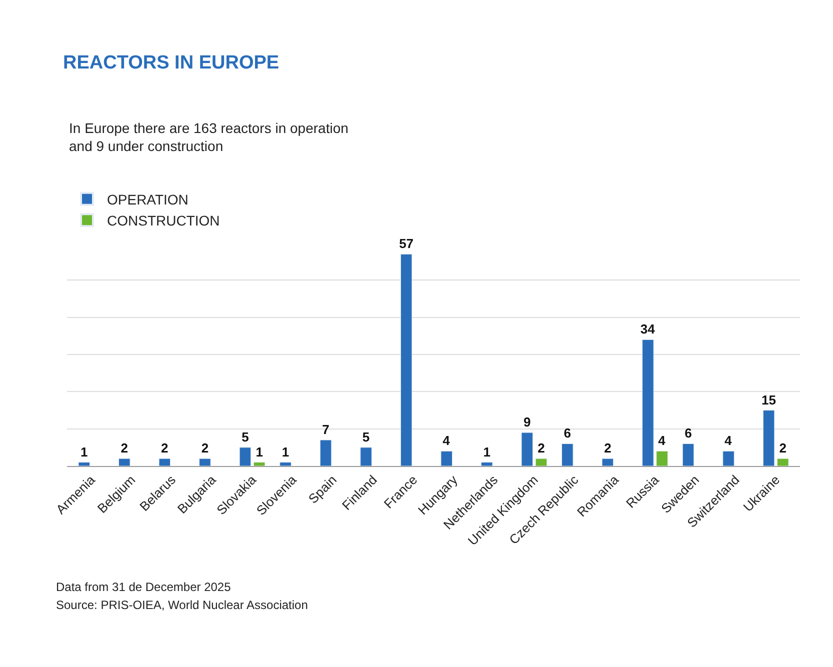 Image resolution: width=833 pixels, height=667 pixels. Describe the element at coordinates (769, 400) in the screenshot. I see `data-label: 15` at that location.